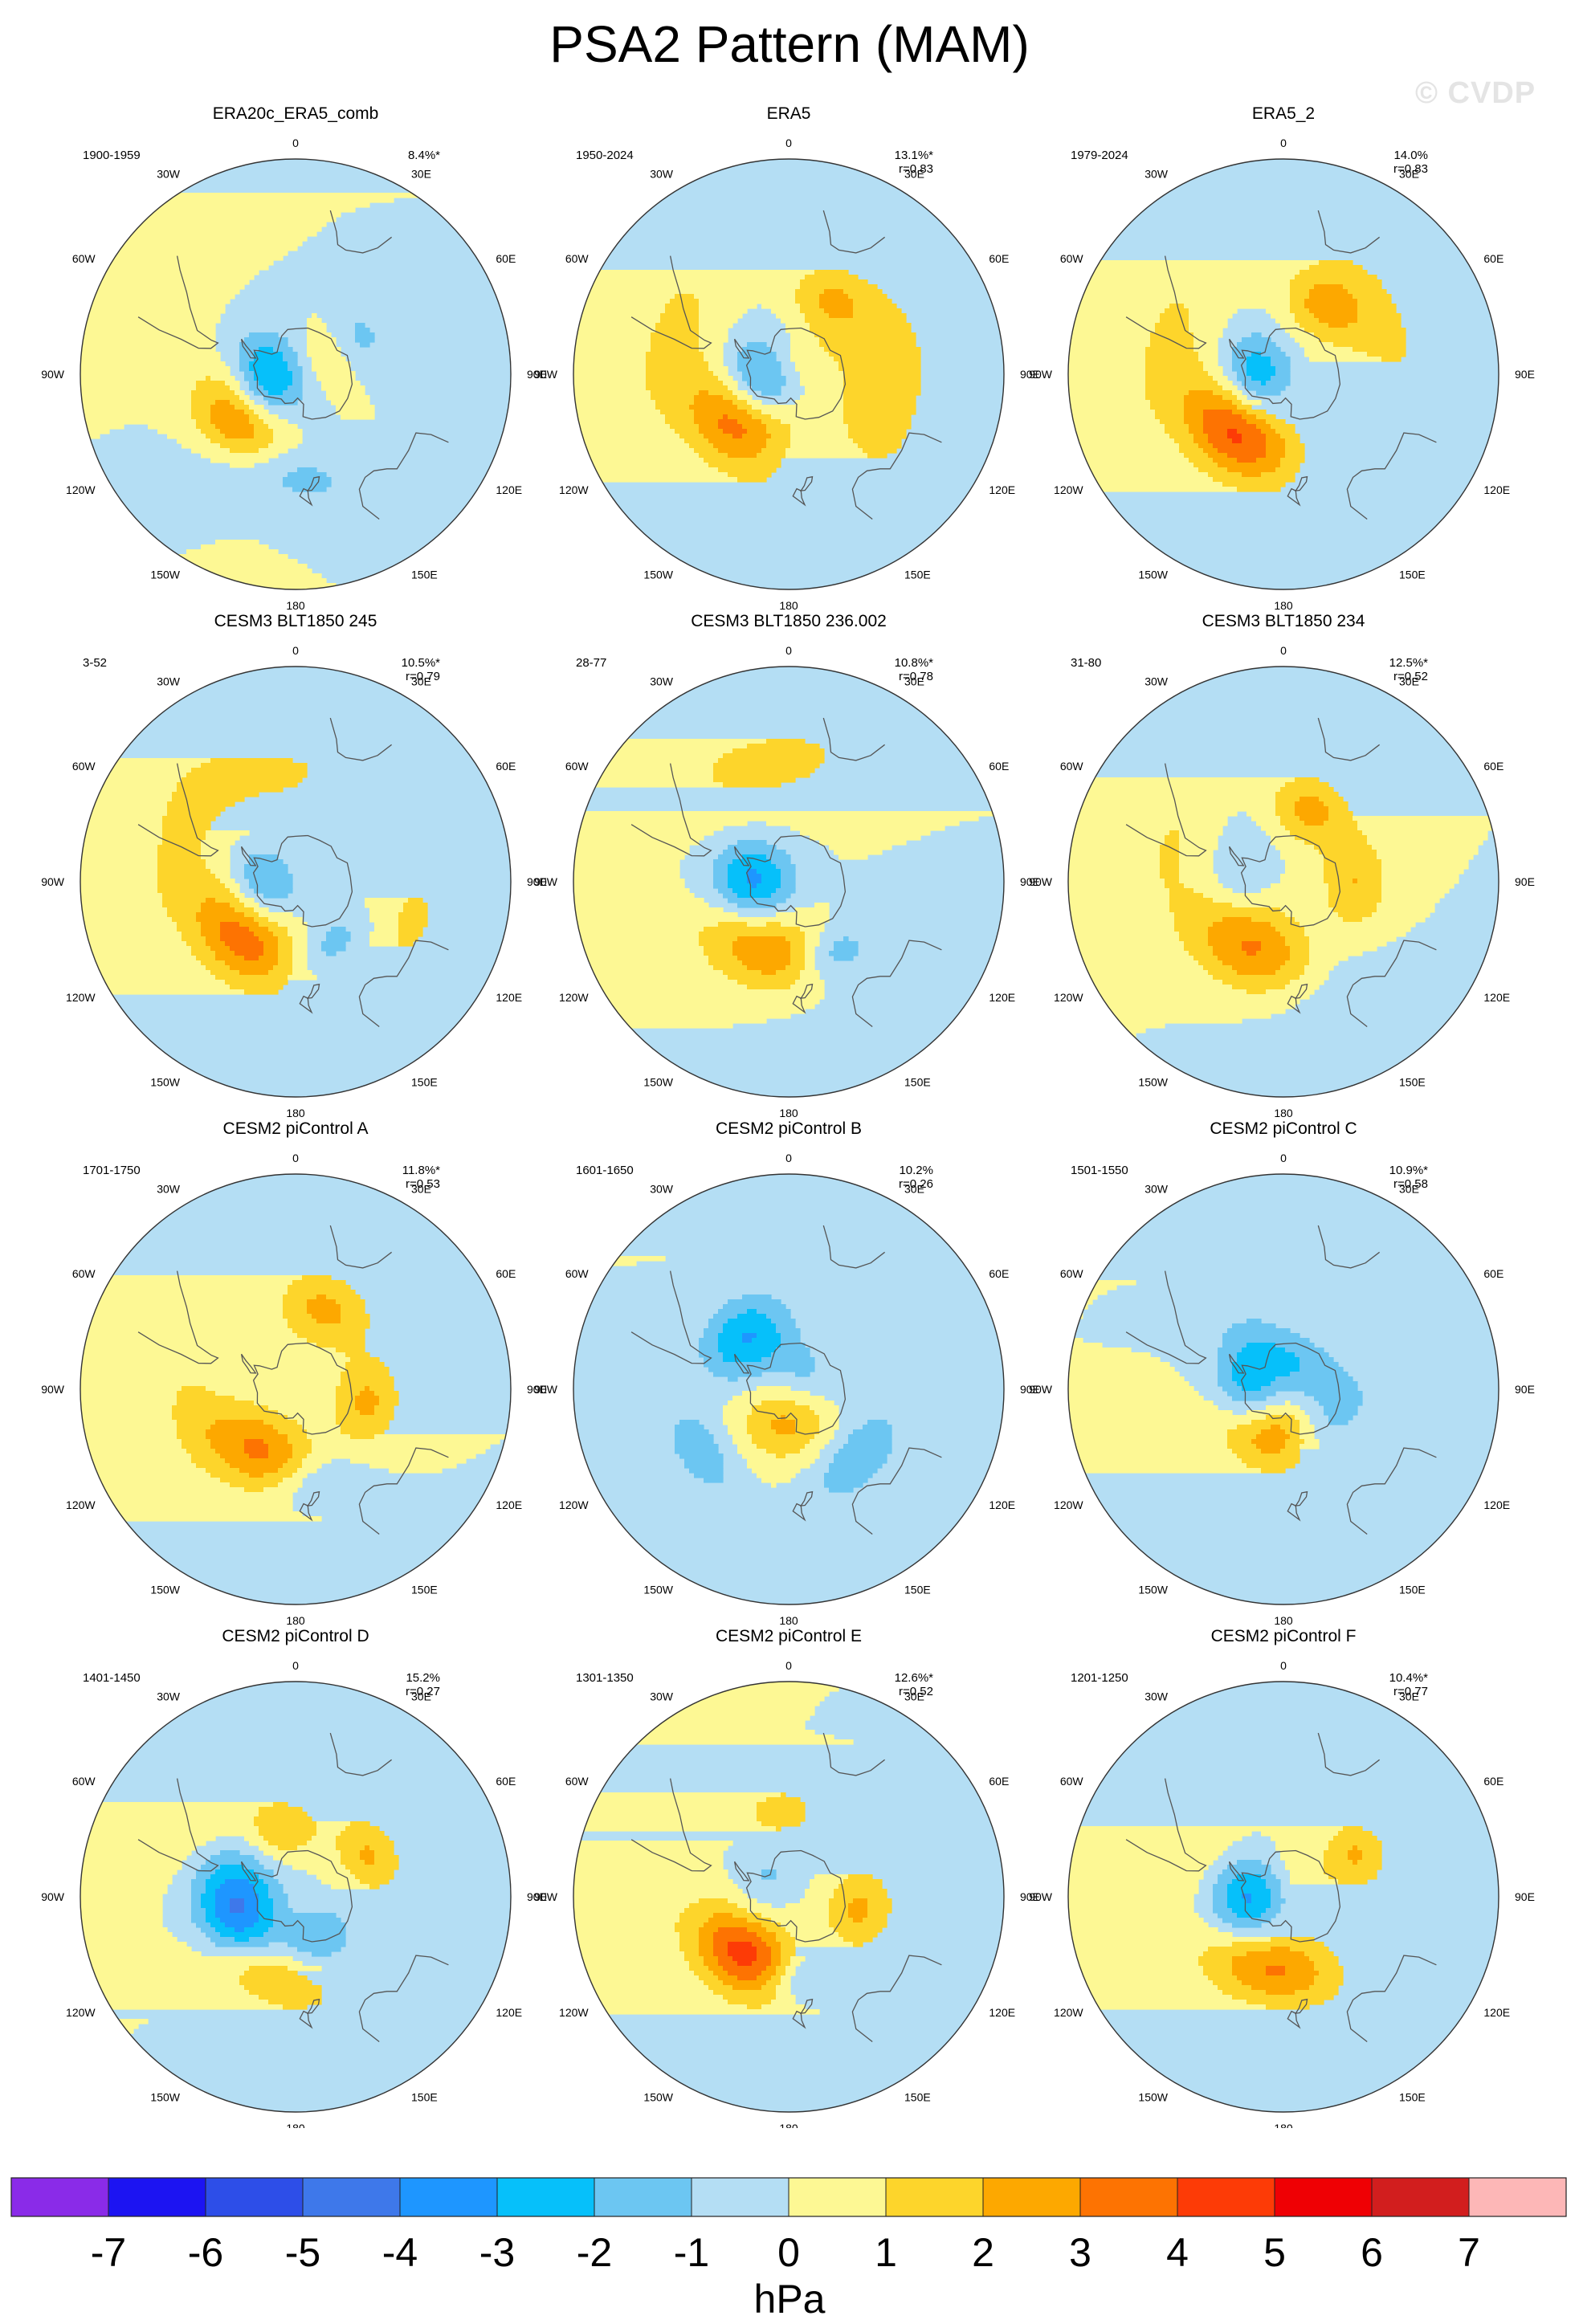 Image resolution: width=1579 pixels, height=2324 pixels. I want to click on panel-years: 1401-1450, so click(112, 1678).